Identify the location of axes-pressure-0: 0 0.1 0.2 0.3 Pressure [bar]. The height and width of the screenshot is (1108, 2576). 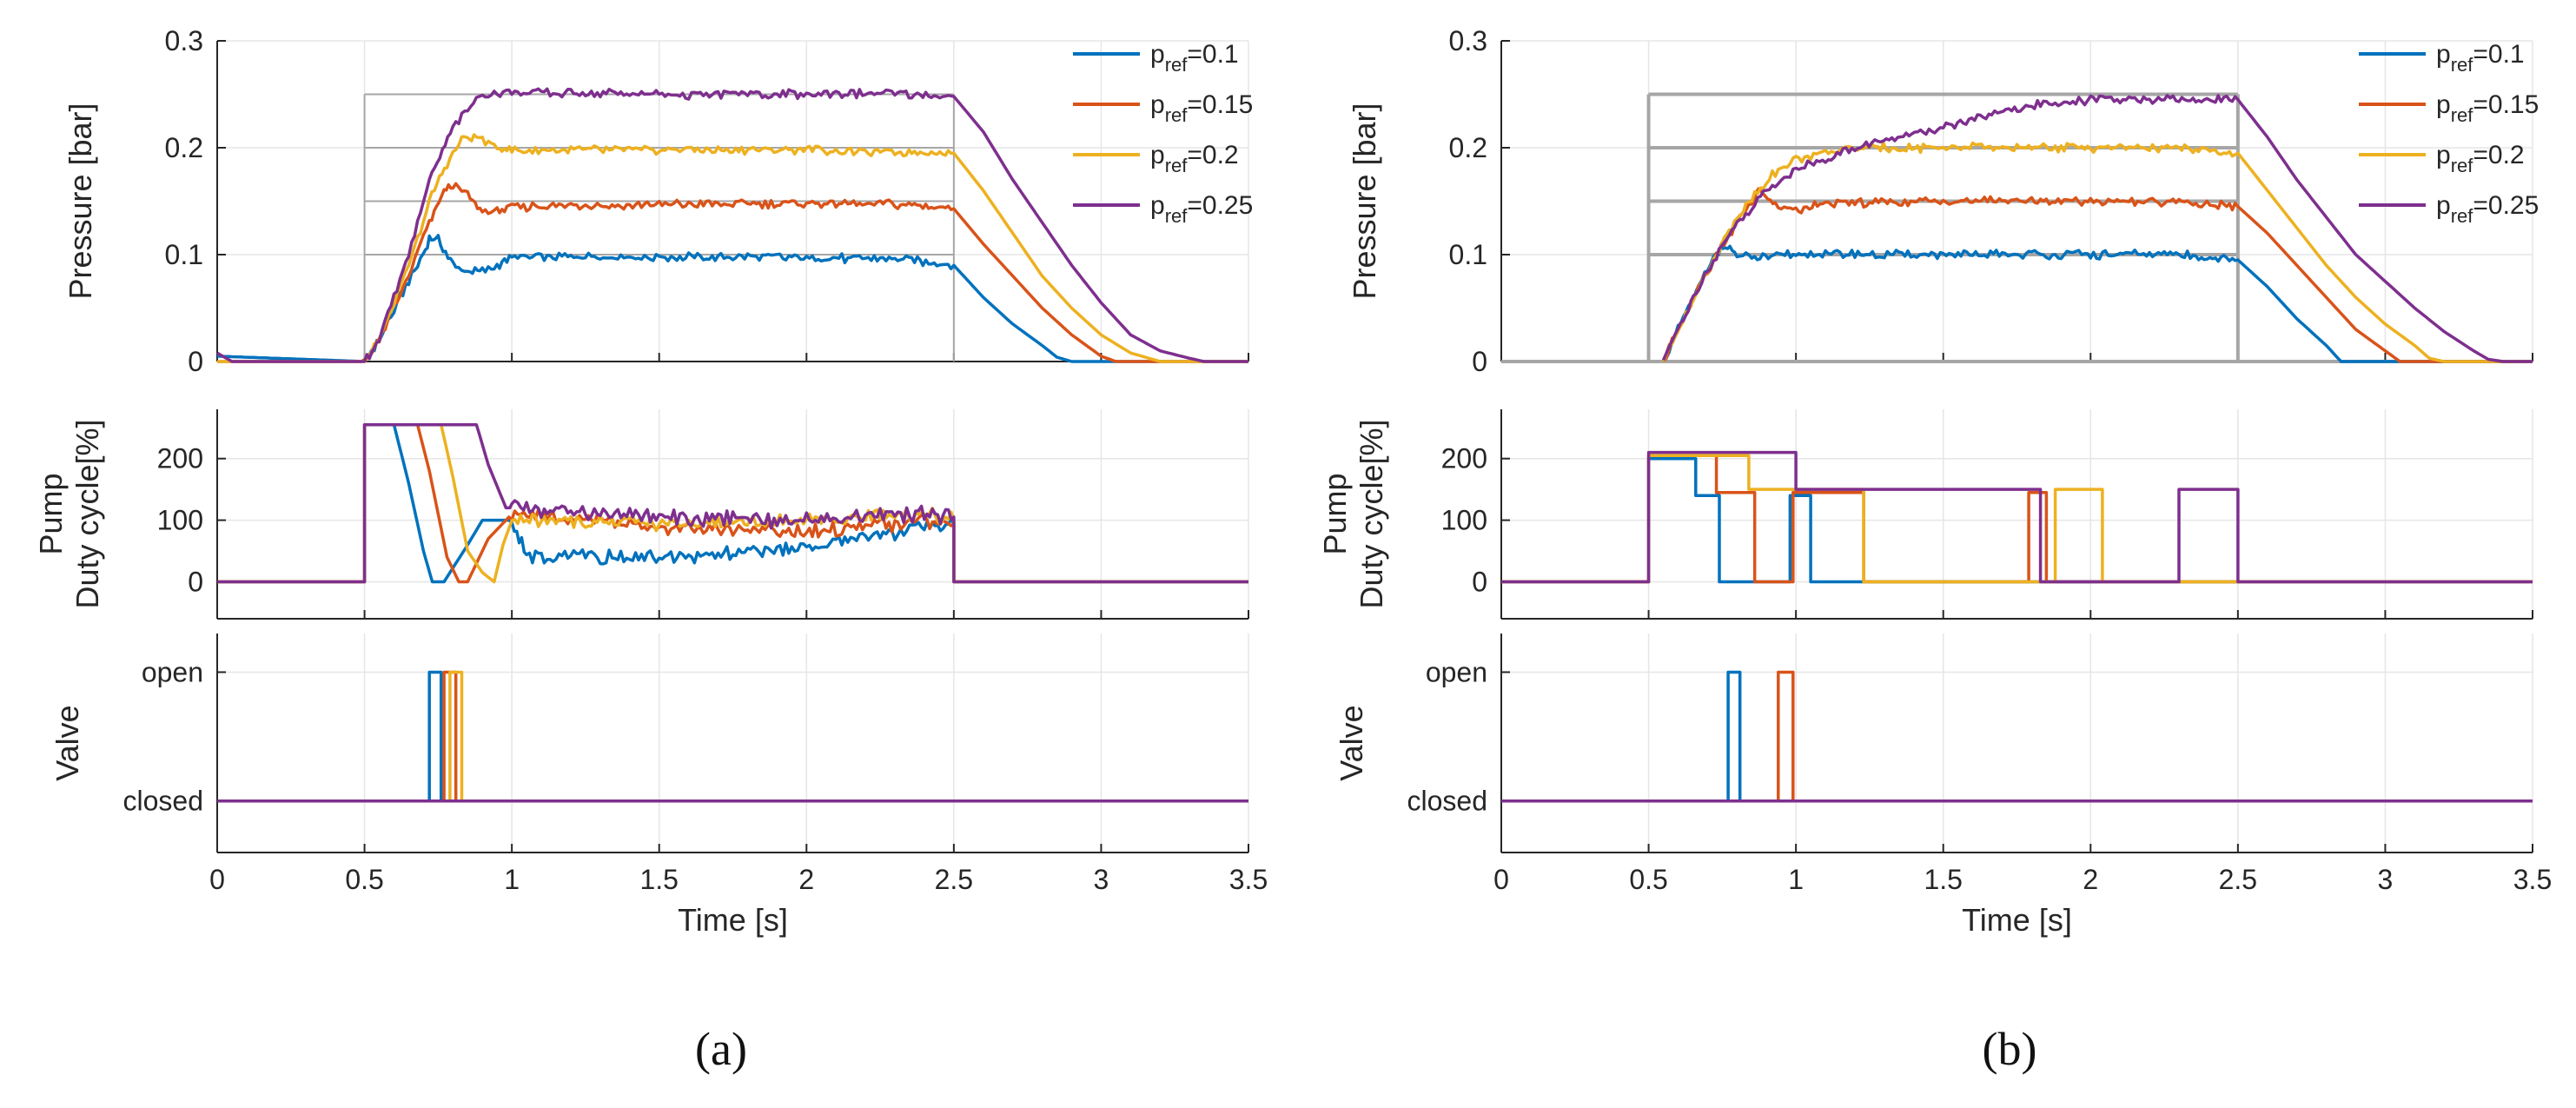
(656, 201).